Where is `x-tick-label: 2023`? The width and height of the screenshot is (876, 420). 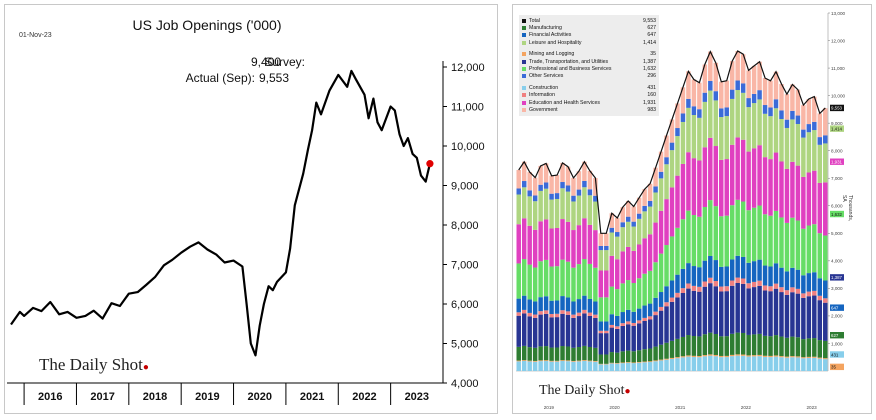 x-tick-label: 2023 is located at coordinates (811, 407).